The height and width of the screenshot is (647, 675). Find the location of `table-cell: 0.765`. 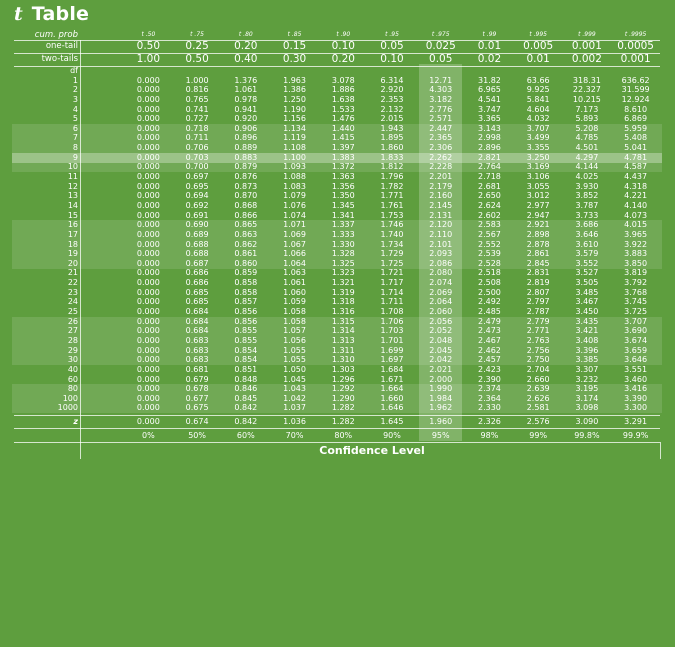

table-cell: 0.765 is located at coordinates (197, 99).